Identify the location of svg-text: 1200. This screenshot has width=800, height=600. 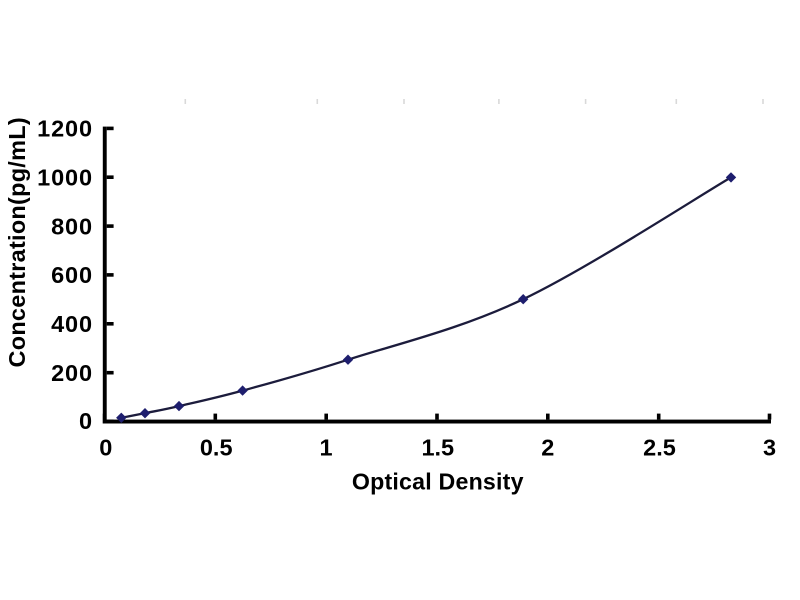
(65, 129).